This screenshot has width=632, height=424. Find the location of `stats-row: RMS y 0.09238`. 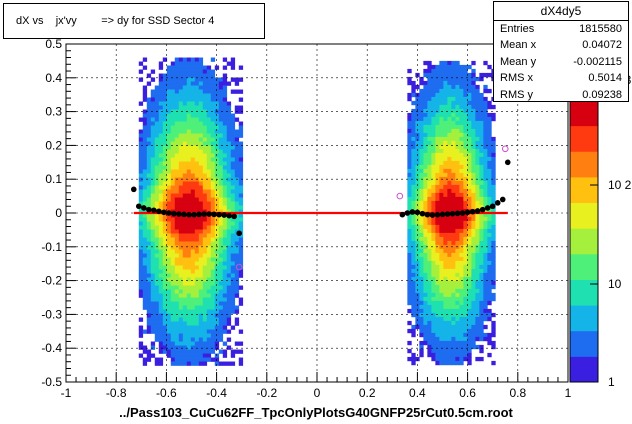

stats-row: RMS y 0.09238 is located at coordinates (561, 95).